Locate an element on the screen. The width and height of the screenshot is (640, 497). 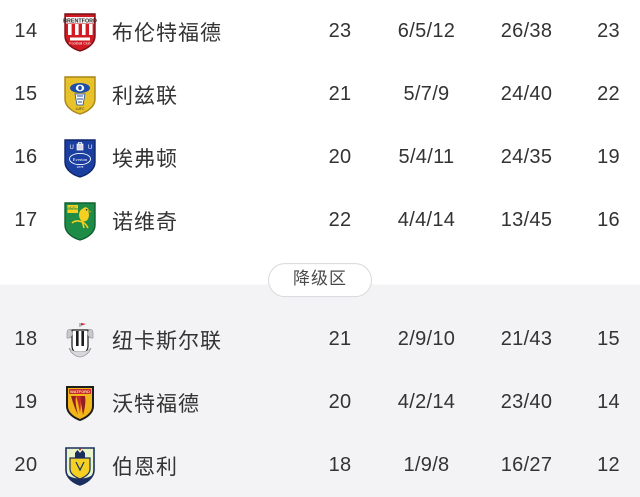
svg-text: 1878 is located at coordinates (80, 167).